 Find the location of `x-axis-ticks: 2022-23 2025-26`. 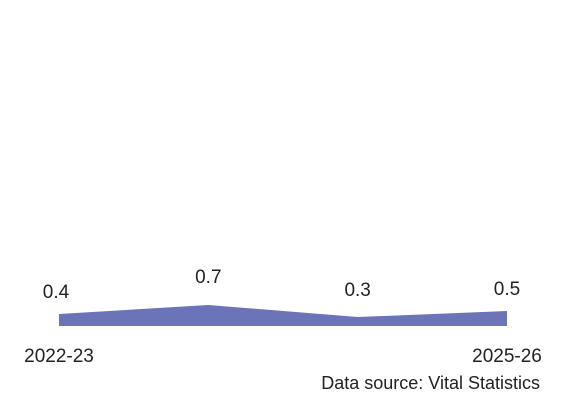

x-axis-ticks: 2022-23 2025-26 is located at coordinates (283, 356).